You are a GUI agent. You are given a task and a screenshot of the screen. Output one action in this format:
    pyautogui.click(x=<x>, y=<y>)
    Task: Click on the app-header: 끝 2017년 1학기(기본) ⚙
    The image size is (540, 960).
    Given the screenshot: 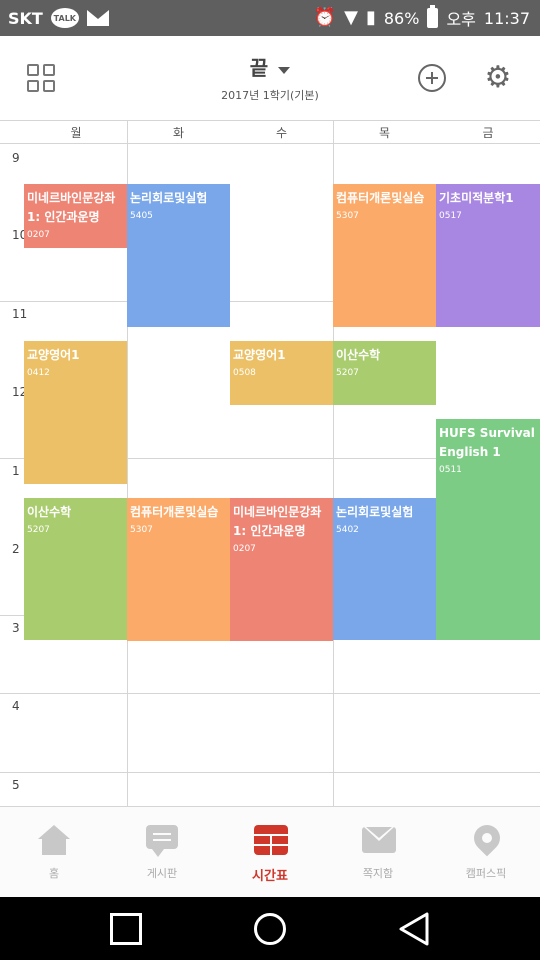 What is the action you would take?
    pyautogui.click(x=270, y=78)
    